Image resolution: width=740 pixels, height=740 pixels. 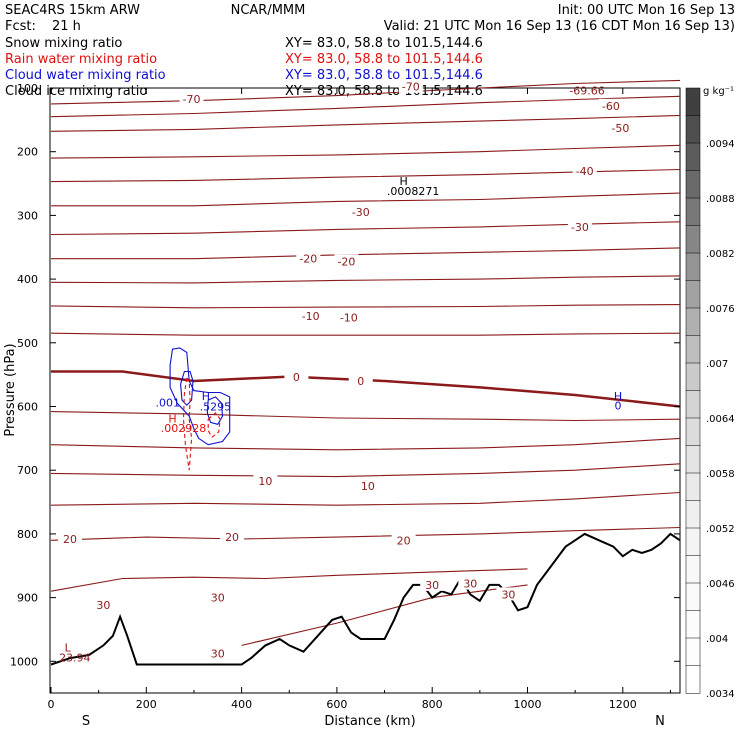 What do you see at coordinates (20, 26) in the screenshot?
I see `fcst-label: Fcst:` at bounding box center [20, 26].